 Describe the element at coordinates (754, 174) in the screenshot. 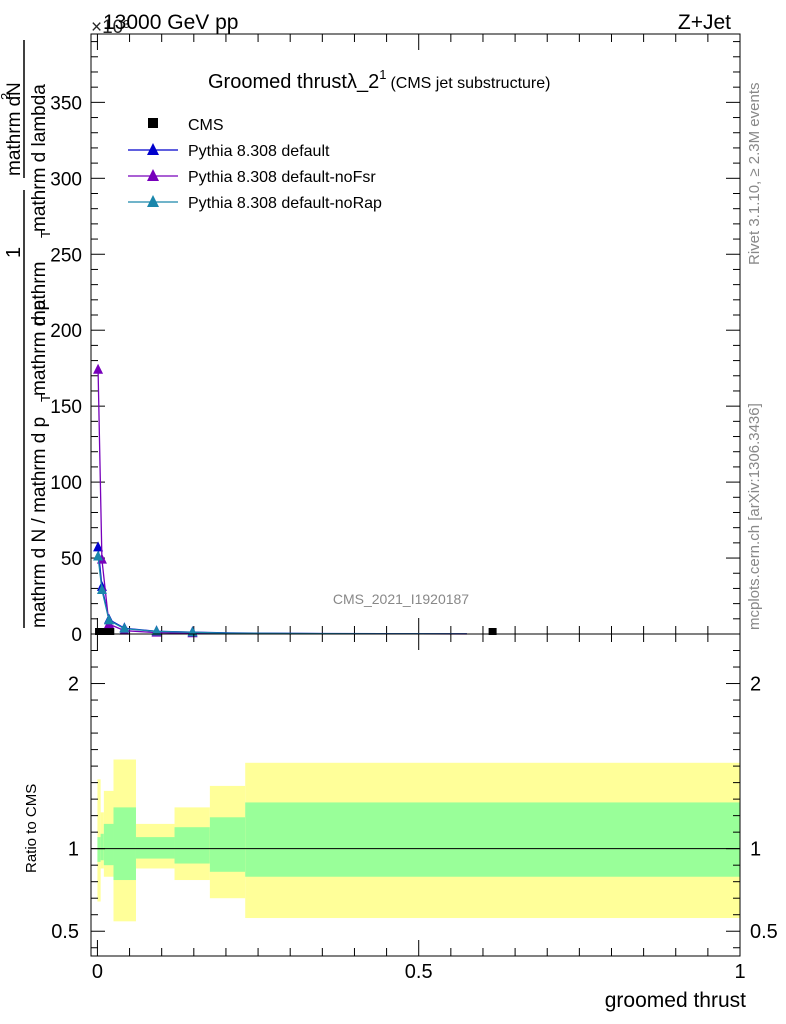

I see `rivet-label: Rivet 3.1.10, ≥ 2.3M events` at that location.